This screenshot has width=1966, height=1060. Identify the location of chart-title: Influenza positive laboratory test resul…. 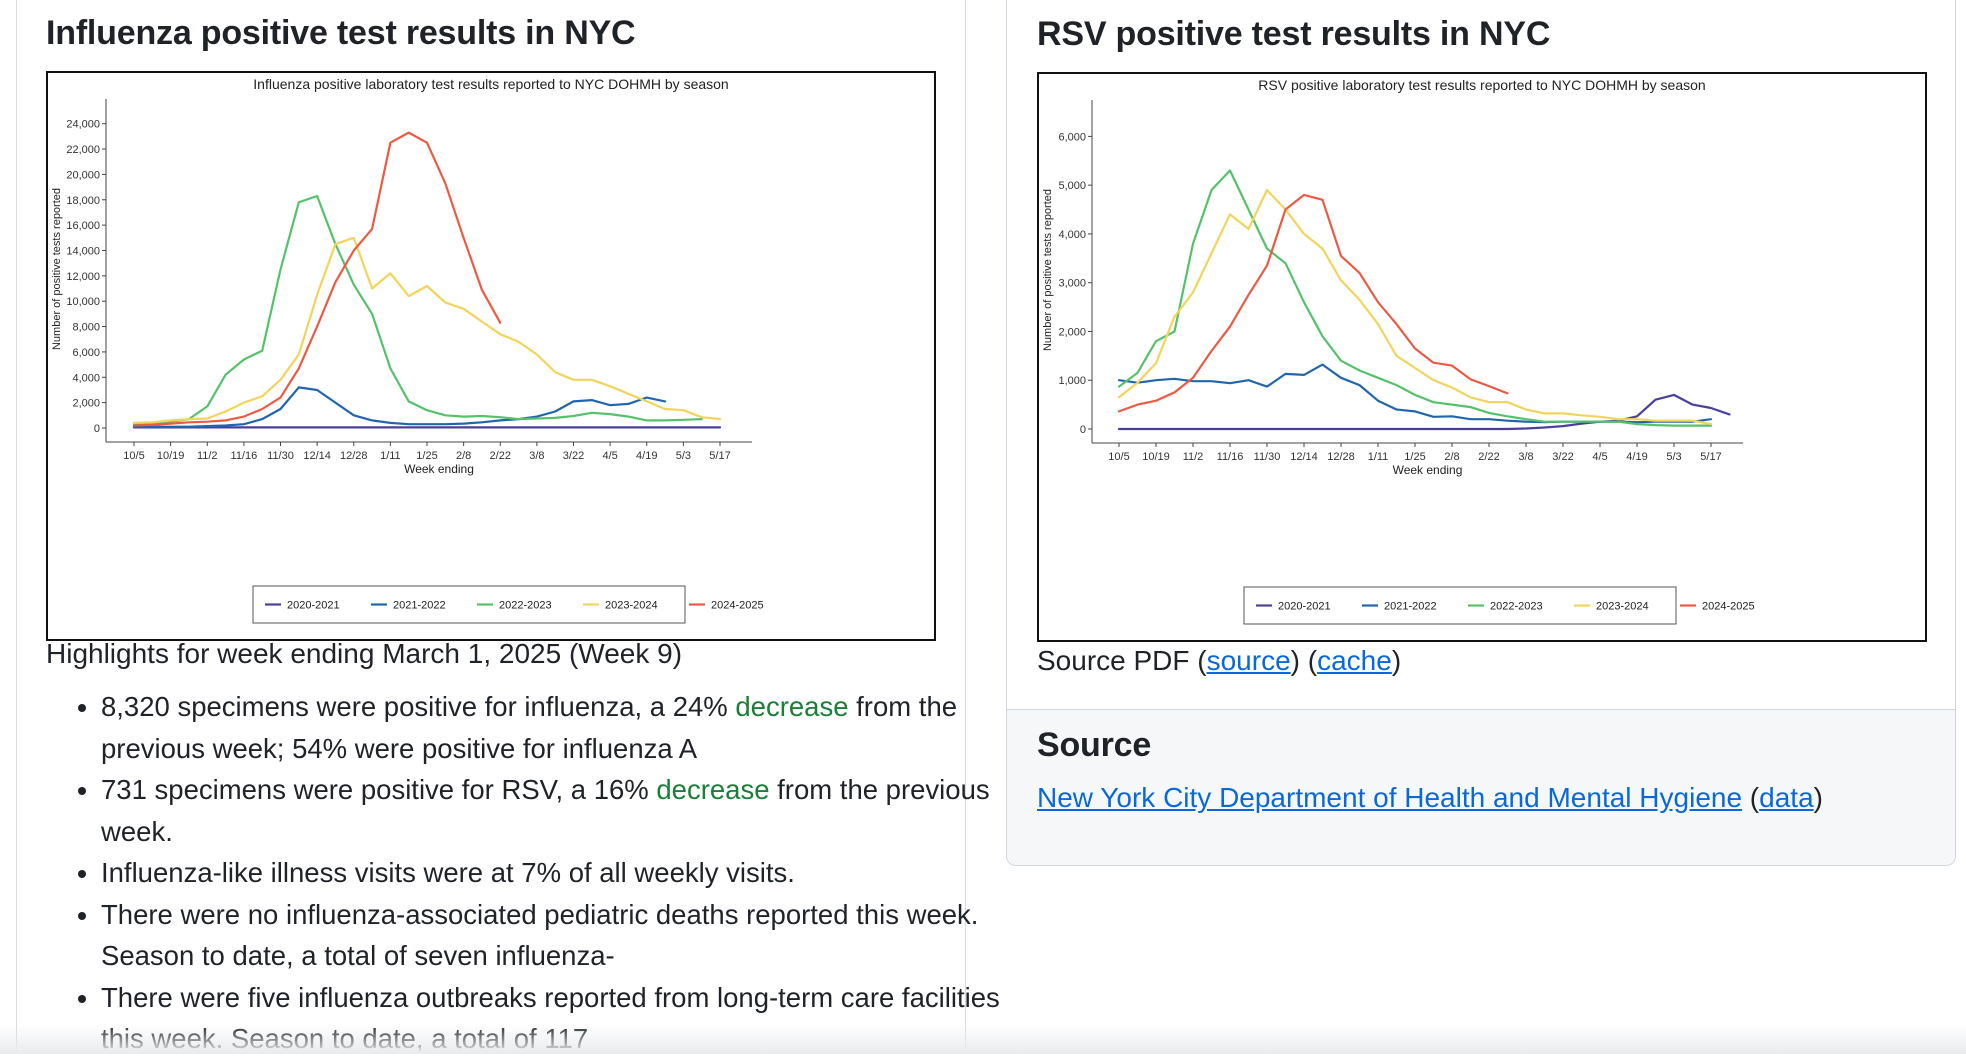
(490, 84).